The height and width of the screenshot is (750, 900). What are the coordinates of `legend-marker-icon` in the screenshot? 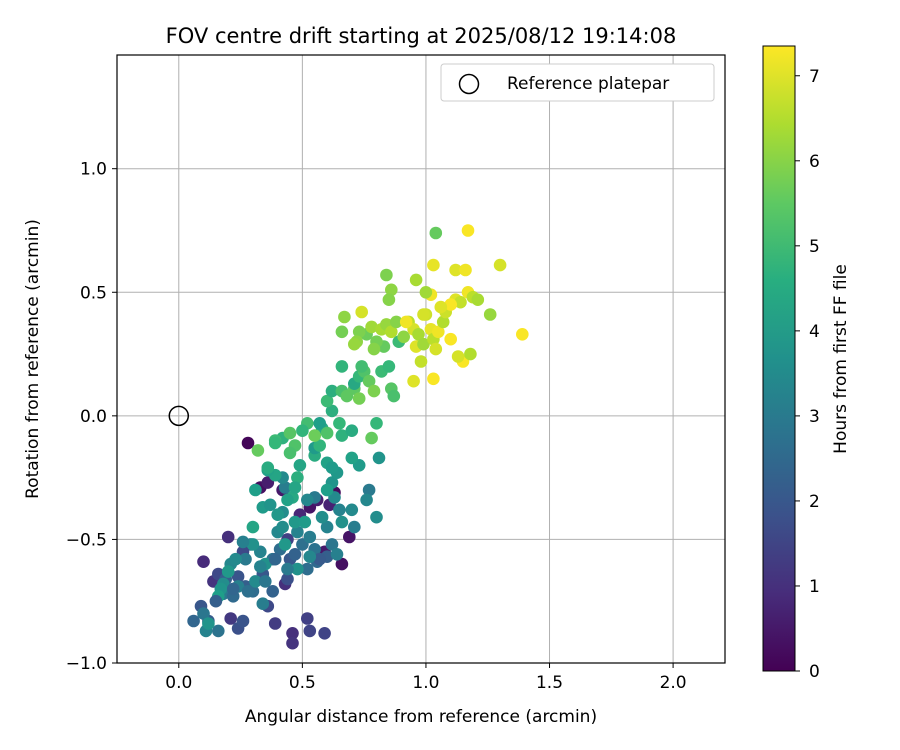 It's located at (469, 84).